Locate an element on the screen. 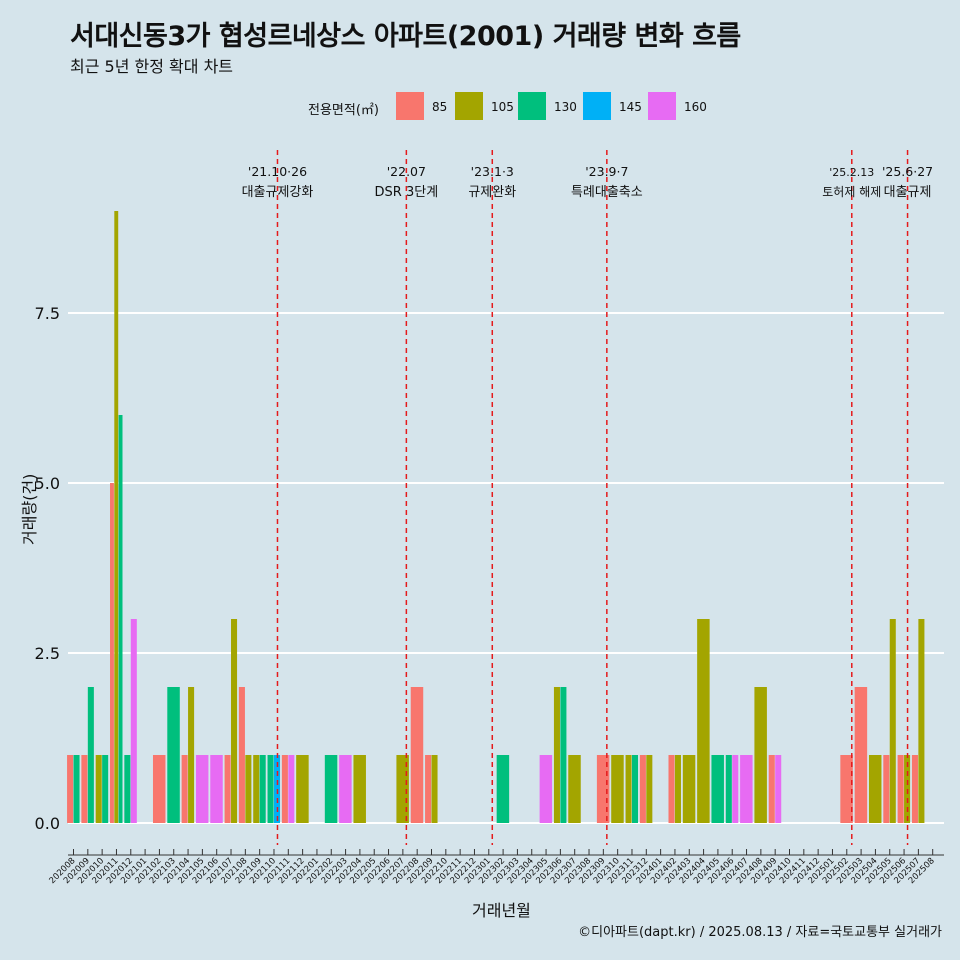 The image size is (960, 960). annotation-label: 규제완화 is located at coordinates (492, 192).